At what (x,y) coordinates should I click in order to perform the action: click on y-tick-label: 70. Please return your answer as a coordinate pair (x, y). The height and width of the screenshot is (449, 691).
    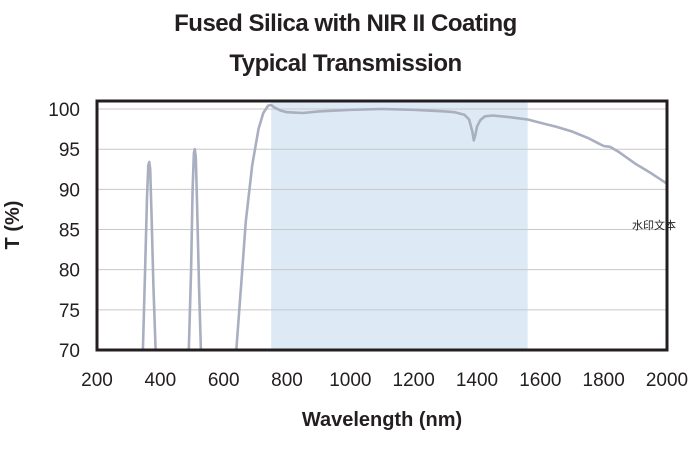
    Looking at the image, I should click on (69, 351).